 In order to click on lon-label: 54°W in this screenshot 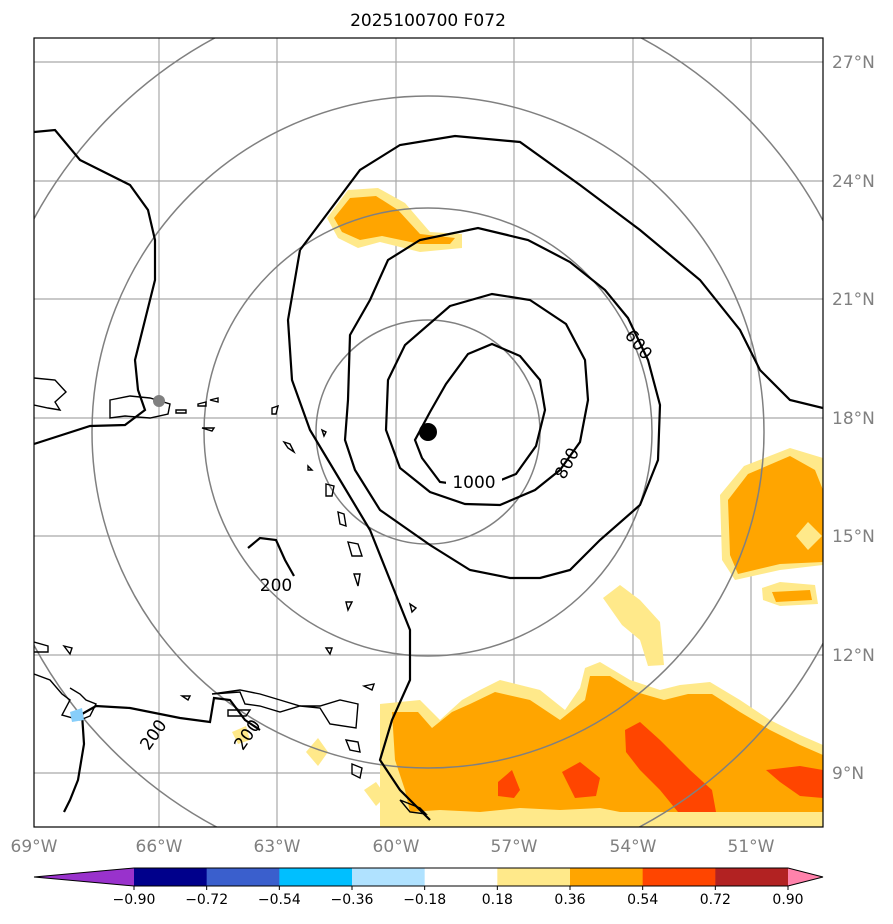, I will do `click(633, 847)`.